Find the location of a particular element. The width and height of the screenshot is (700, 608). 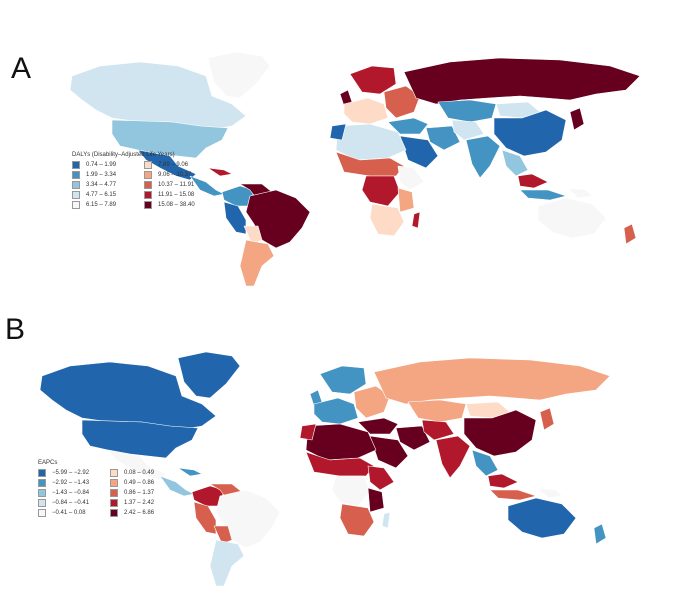

legend-item: −1.43 – −0.84 is located at coordinates (74, 492).